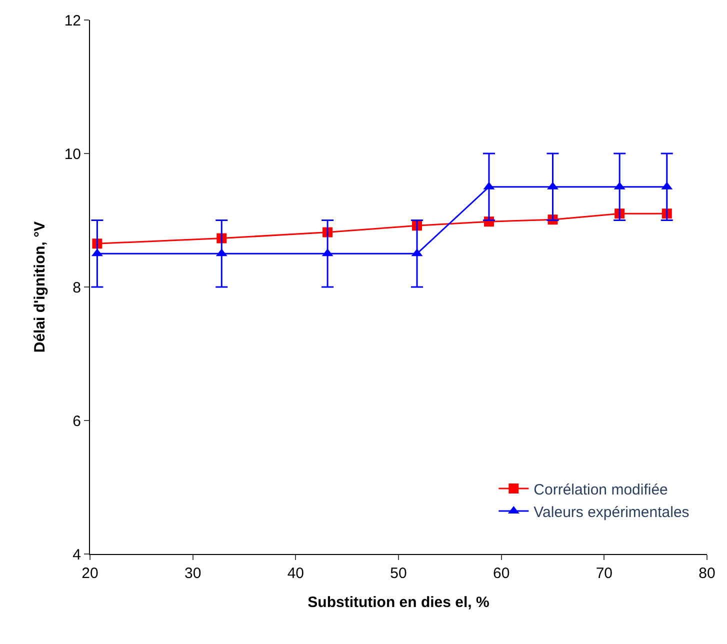 Image resolution: width=727 pixels, height=644 pixels. What do you see at coordinates (604, 573) in the screenshot?
I see `x-tick-label: 70` at bounding box center [604, 573].